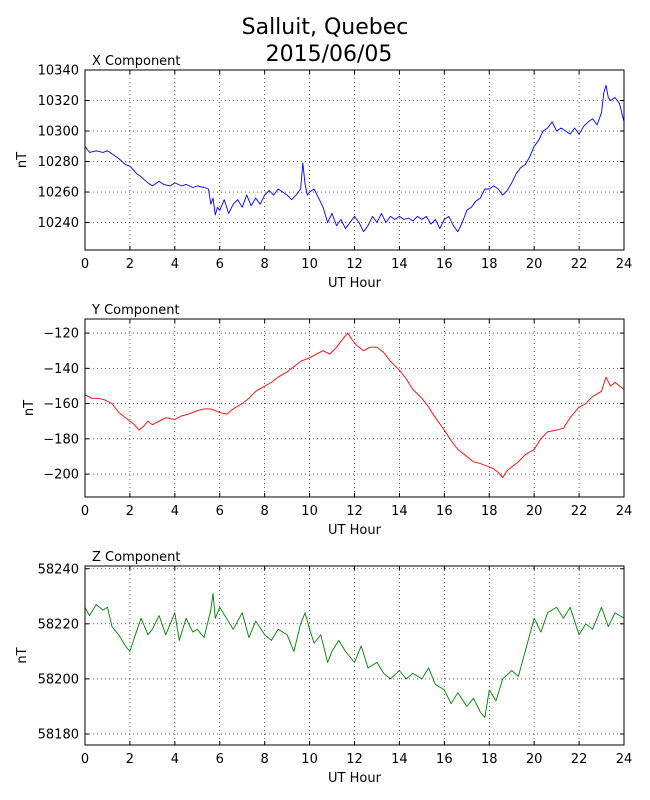 Image resolution: width=650 pixels, height=800 pixels. Describe the element at coordinates (325, 27) in the screenshot. I see `figure-title: Salluit, Quebec` at that location.